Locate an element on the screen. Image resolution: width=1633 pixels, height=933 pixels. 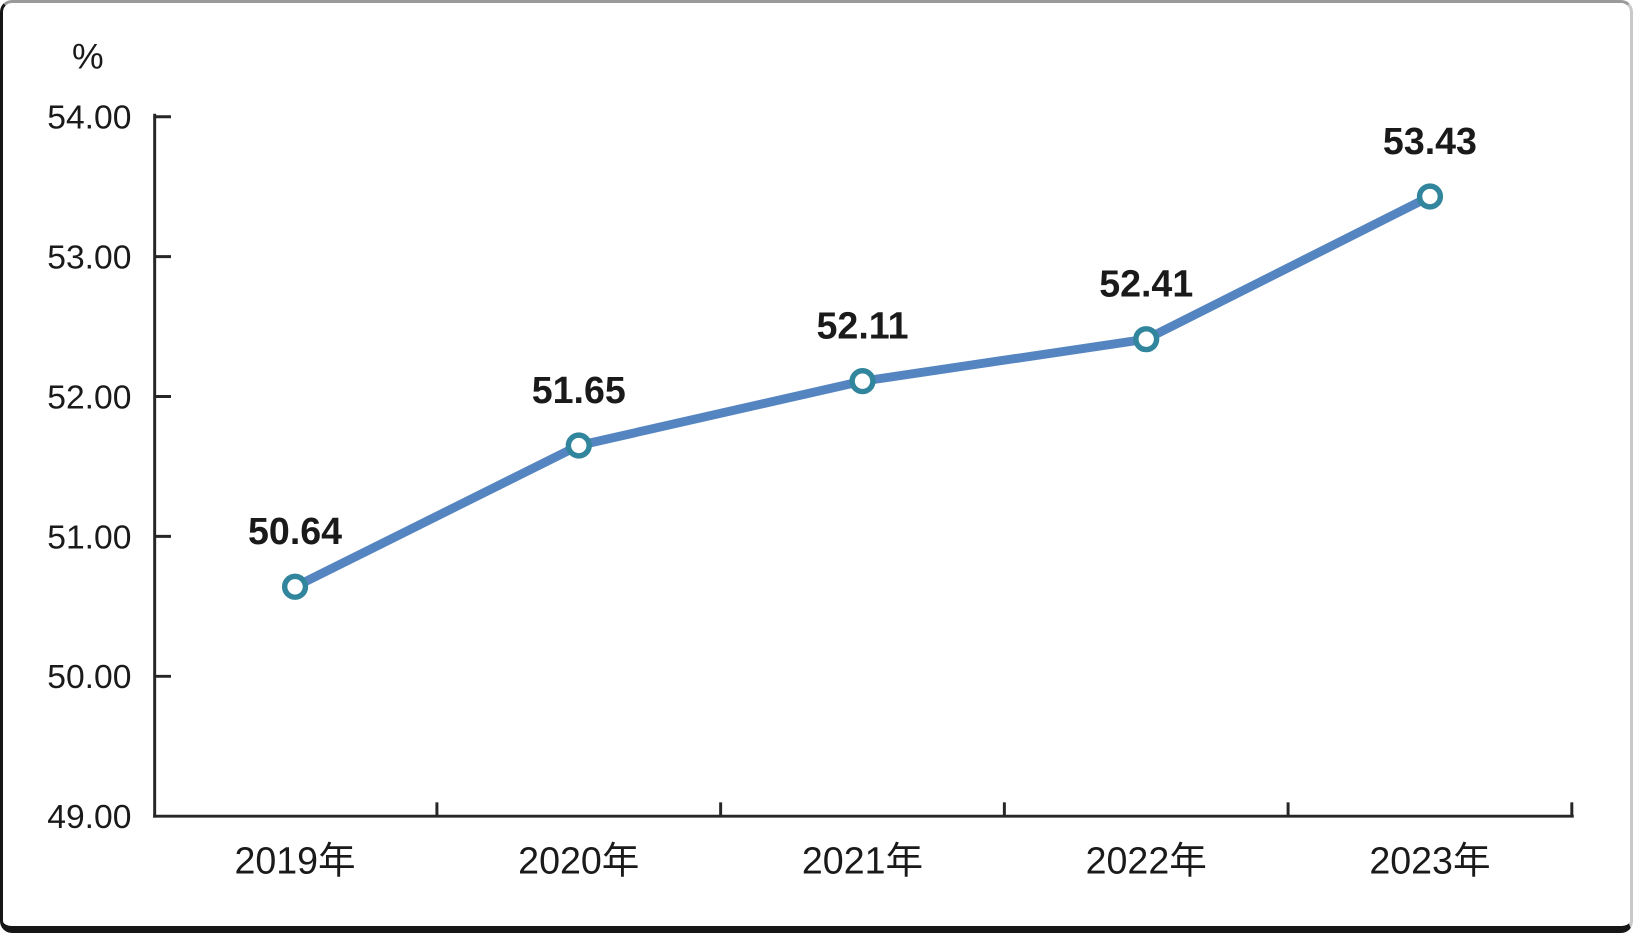
data-point-label: 52.11 is located at coordinates (863, 326).